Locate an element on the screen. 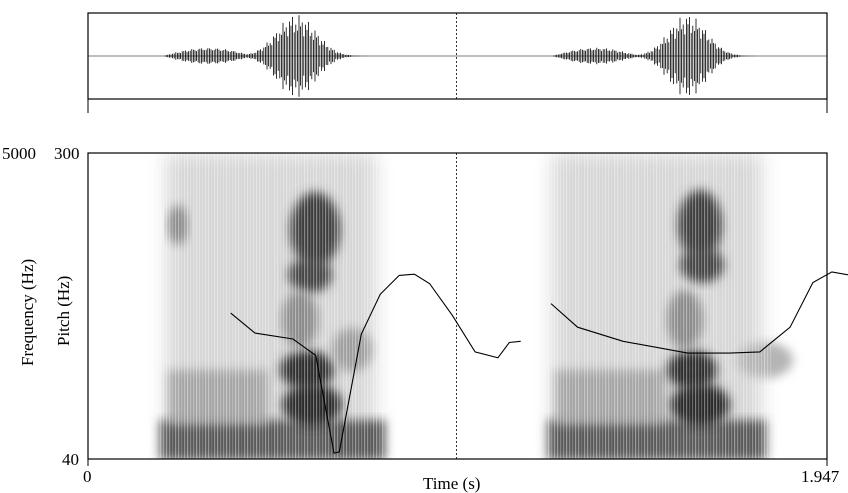  pitch-axis-label: Pitch (Hz) is located at coordinates (63, 310).